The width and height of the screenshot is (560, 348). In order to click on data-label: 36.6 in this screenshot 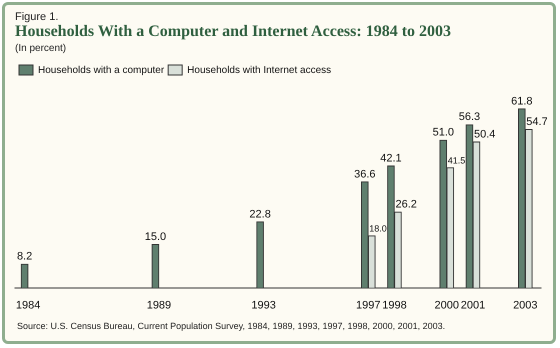, I will do `click(365, 174)`.